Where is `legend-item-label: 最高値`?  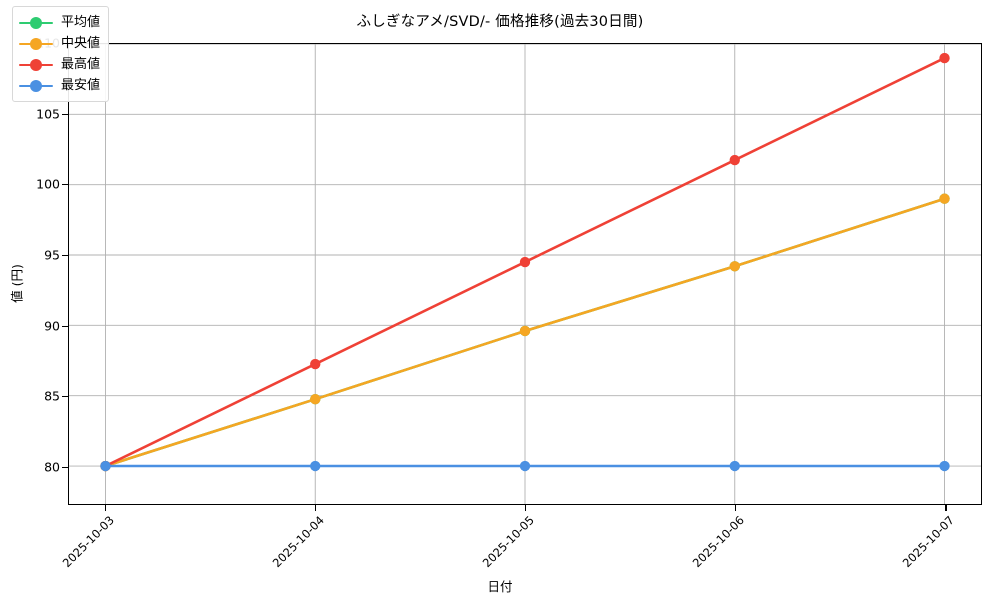
legend-item-label: 最高値 is located at coordinates (81, 64).